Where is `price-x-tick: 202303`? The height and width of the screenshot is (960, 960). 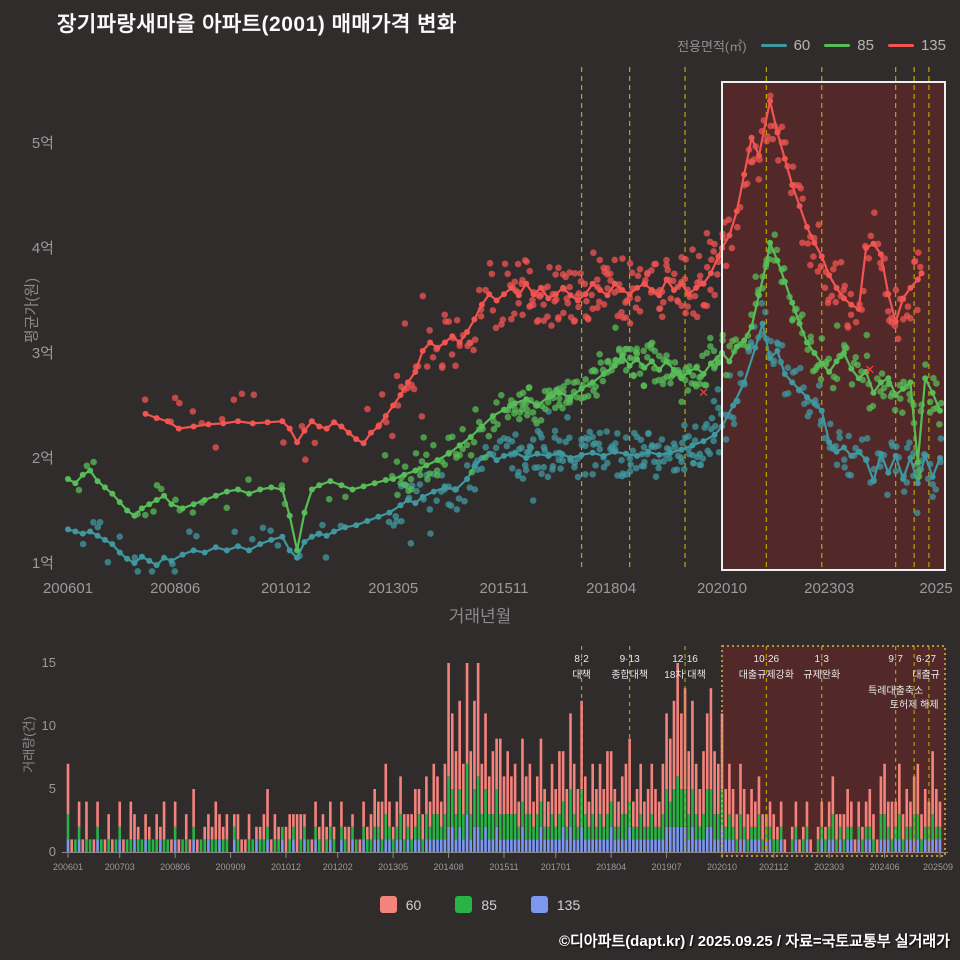
price-x-tick: 202303 is located at coordinates (829, 588).